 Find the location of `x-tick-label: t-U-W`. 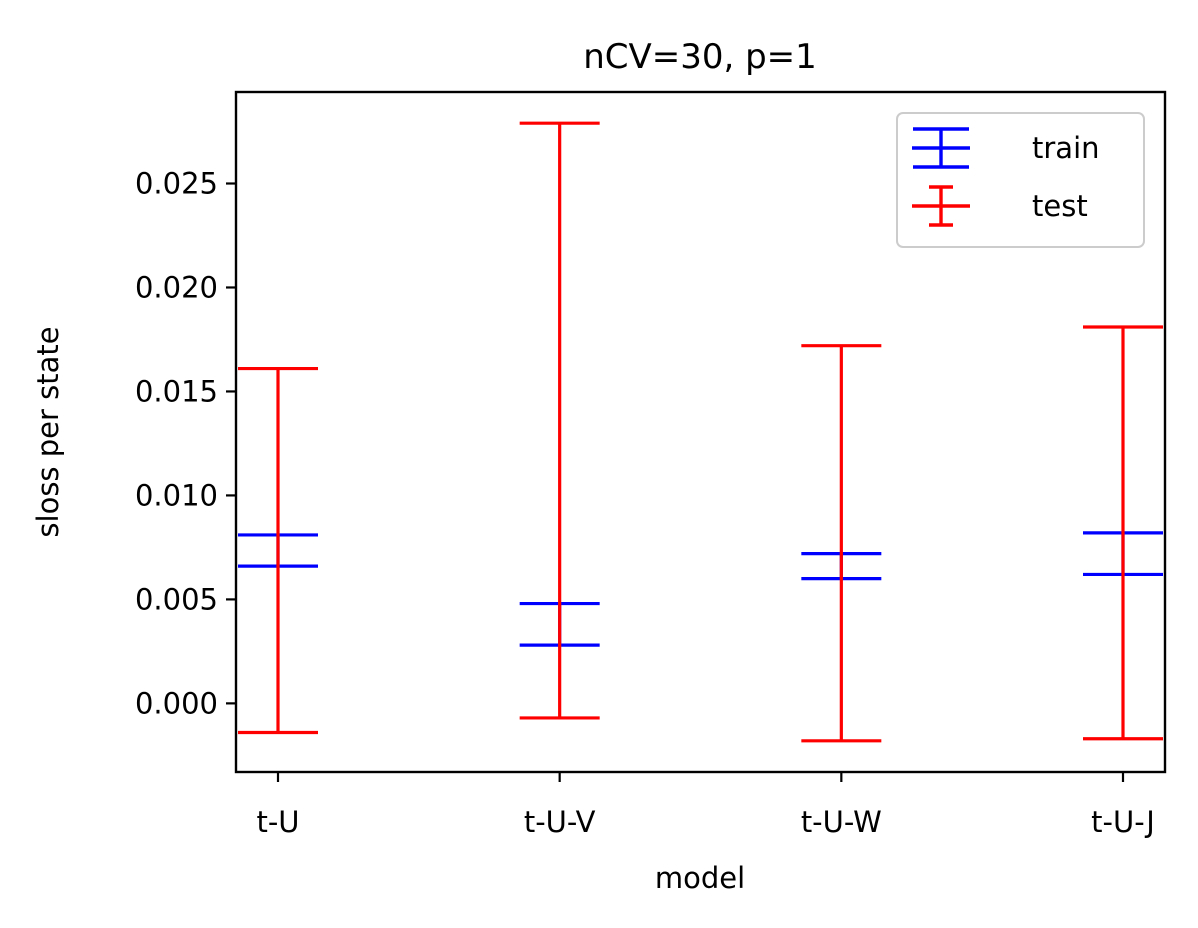

x-tick-label: t-U-W is located at coordinates (841, 822).